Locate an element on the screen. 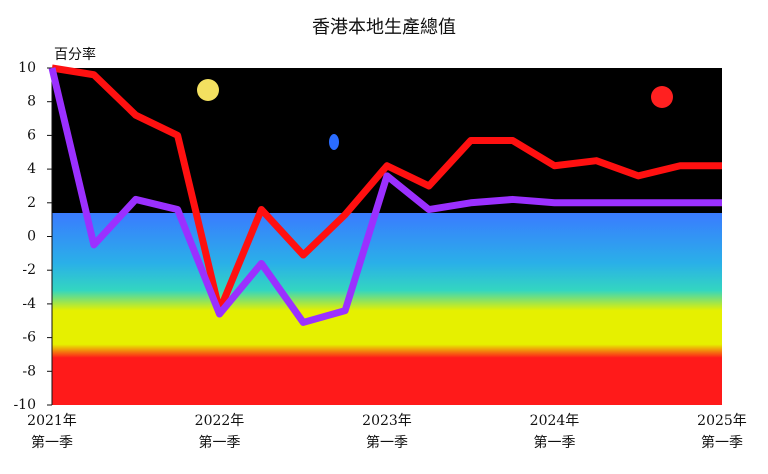  x-tick-label: 2024年 第一季 is located at coordinates (554, 432).